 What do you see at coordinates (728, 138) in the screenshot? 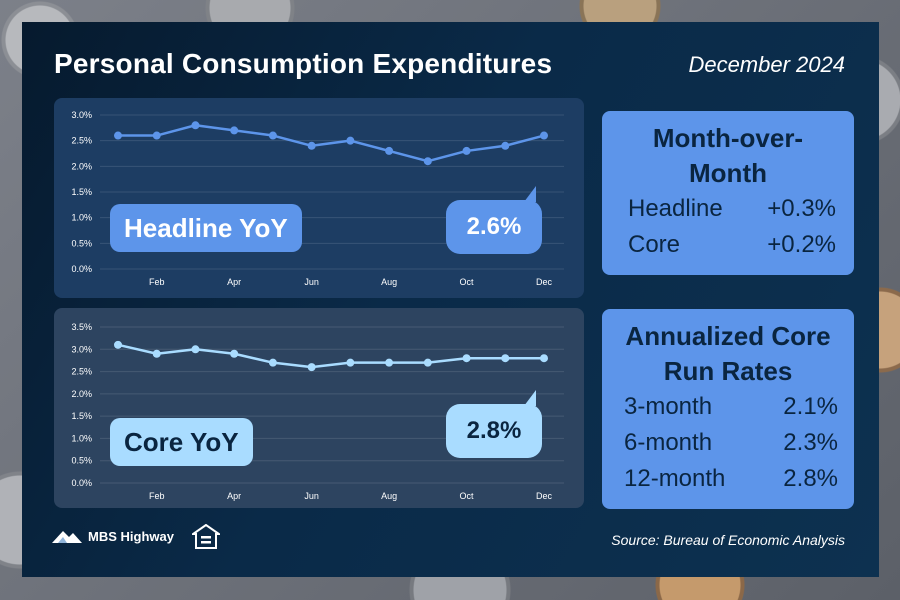
I see `mom-title-line1: Month-over-` at bounding box center [728, 138].